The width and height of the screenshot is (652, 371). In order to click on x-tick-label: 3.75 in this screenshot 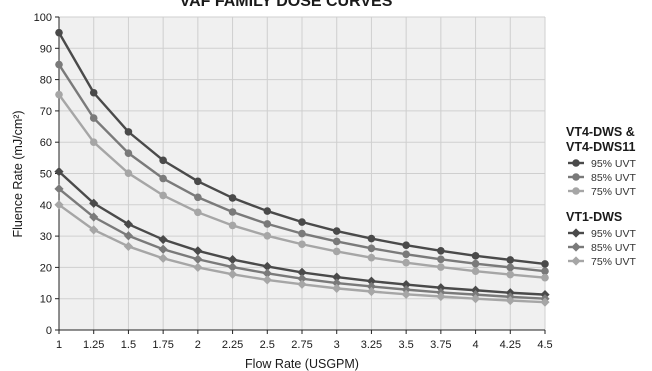, I will do `click(440, 345)`.